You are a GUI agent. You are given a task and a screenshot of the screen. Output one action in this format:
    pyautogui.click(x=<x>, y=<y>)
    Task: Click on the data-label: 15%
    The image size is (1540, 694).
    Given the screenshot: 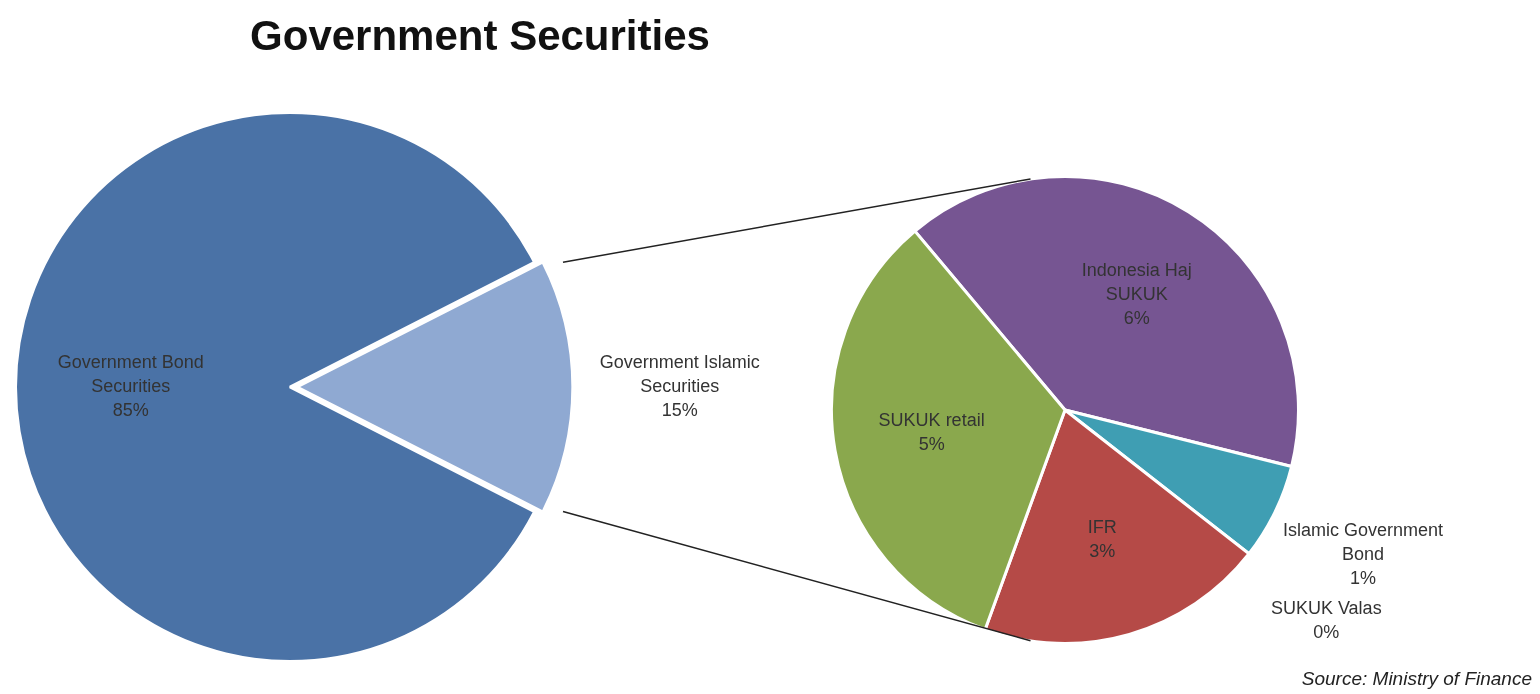 What is the action you would take?
    pyautogui.click(x=679, y=409)
    